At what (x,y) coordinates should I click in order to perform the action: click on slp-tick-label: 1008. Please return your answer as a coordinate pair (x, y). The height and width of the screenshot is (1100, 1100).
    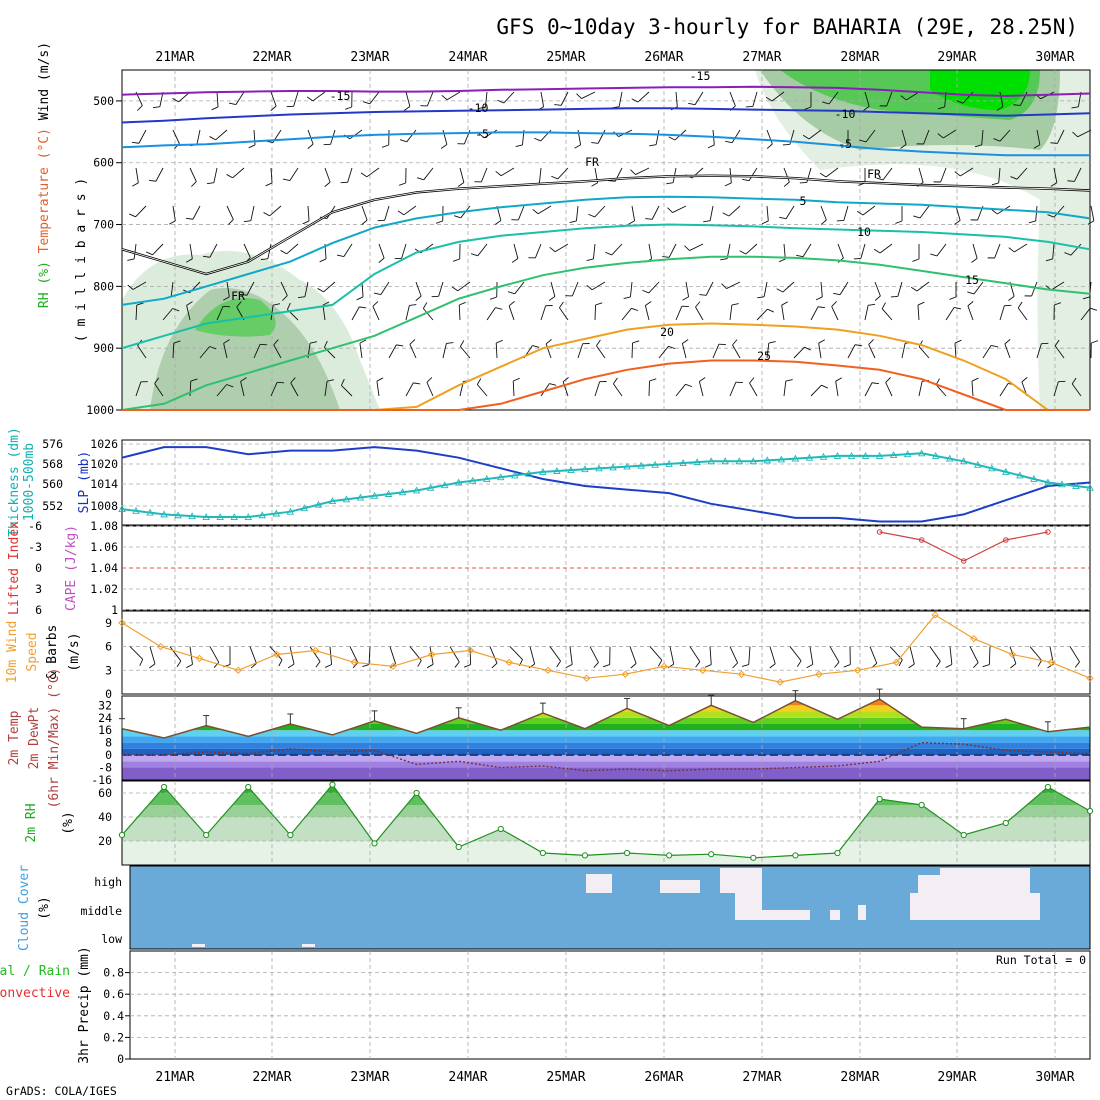
    Looking at the image, I should click on (104, 506).